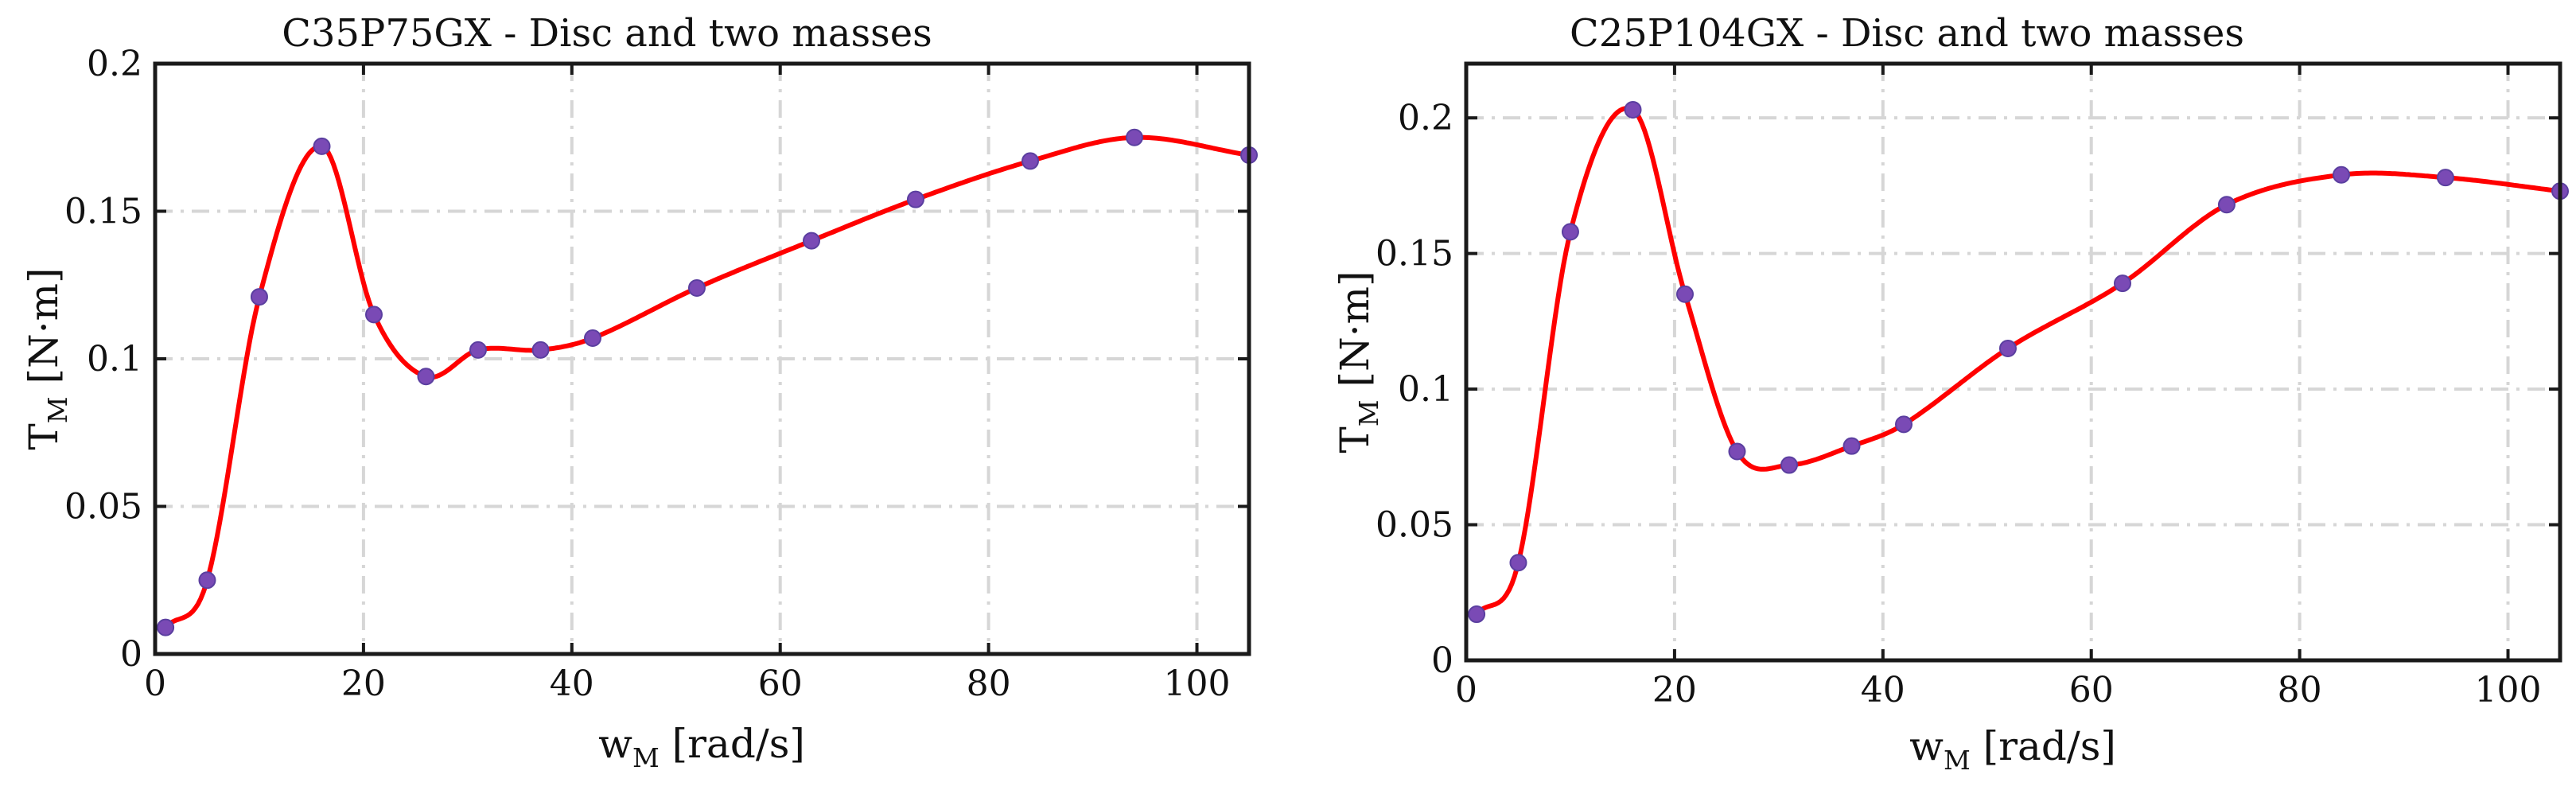  I want to click on chart-title: C25P104GX - Disc and two masses, so click(1907, 33).